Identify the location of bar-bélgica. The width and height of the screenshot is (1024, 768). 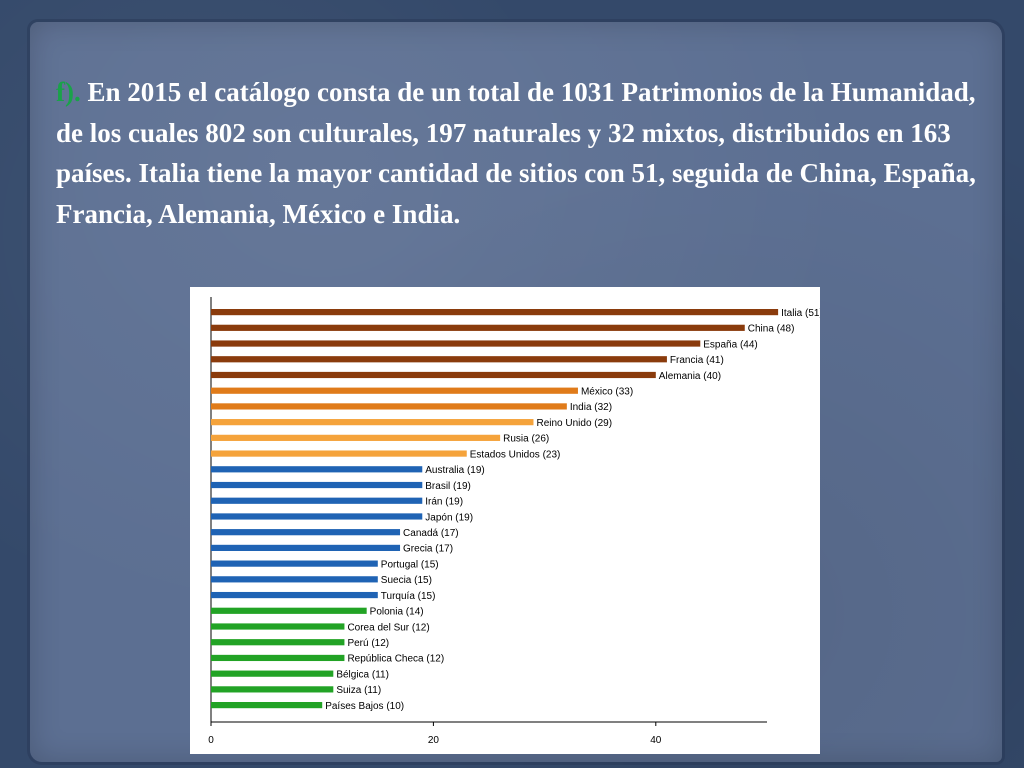
(272, 673).